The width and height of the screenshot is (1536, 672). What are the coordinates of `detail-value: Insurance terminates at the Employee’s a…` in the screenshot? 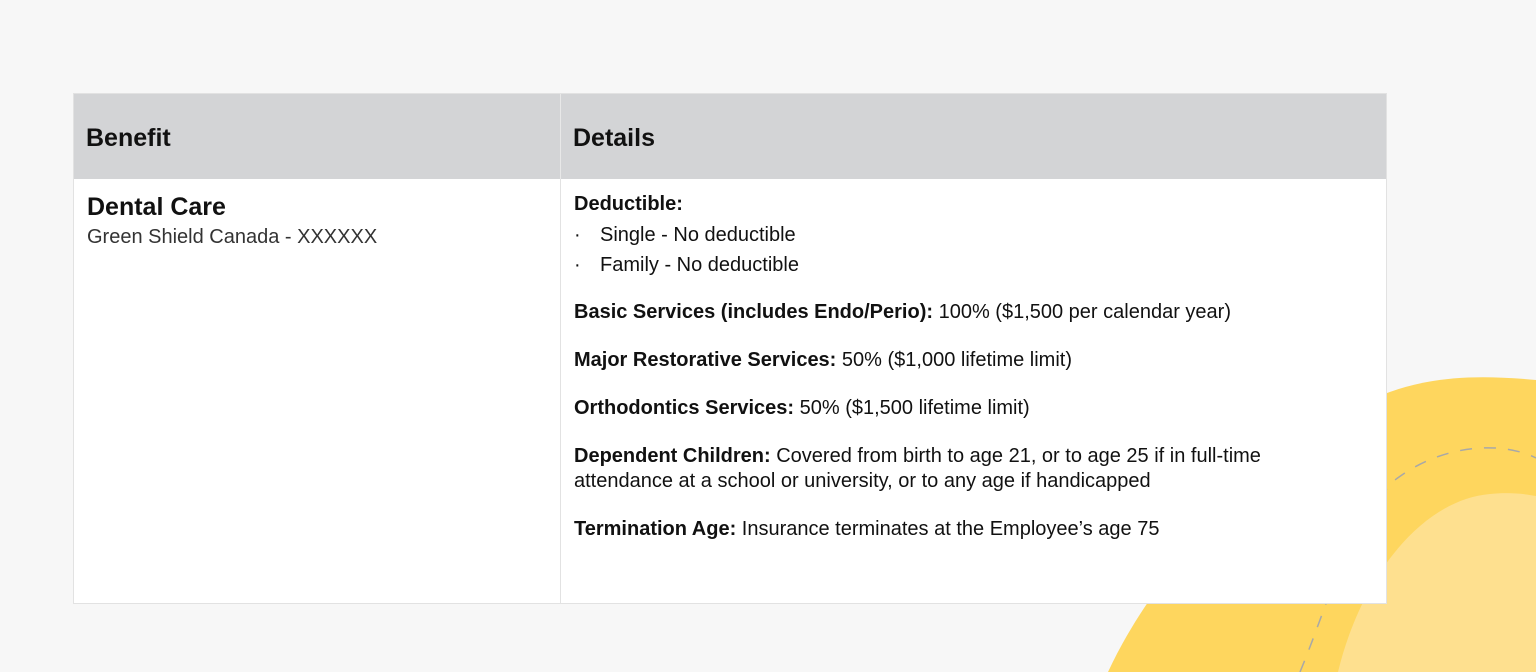 It's located at (950, 529).